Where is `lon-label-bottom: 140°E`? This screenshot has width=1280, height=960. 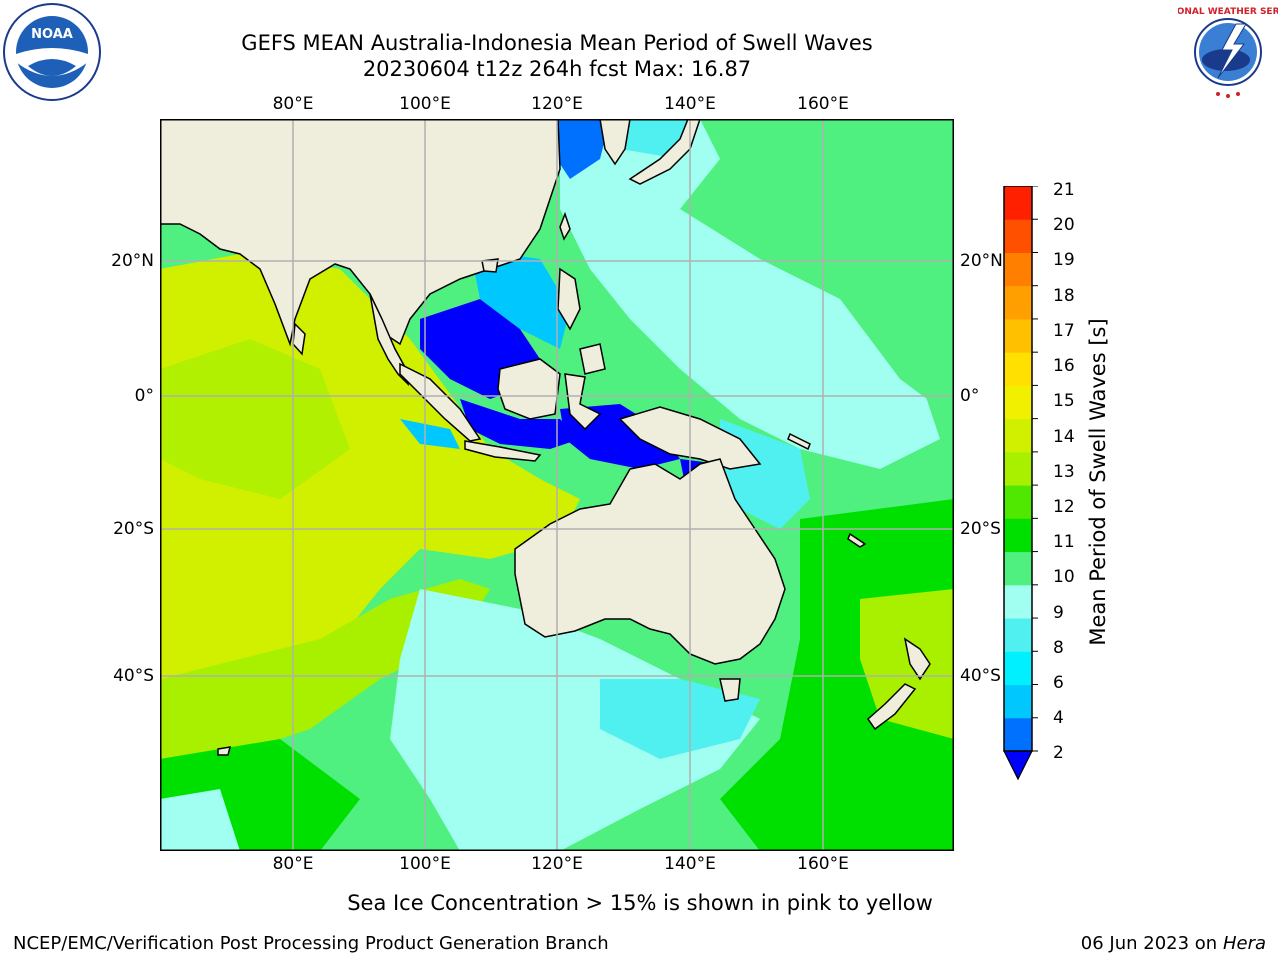 lon-label-bottom: 140°E is located at coordinates (690, 864).